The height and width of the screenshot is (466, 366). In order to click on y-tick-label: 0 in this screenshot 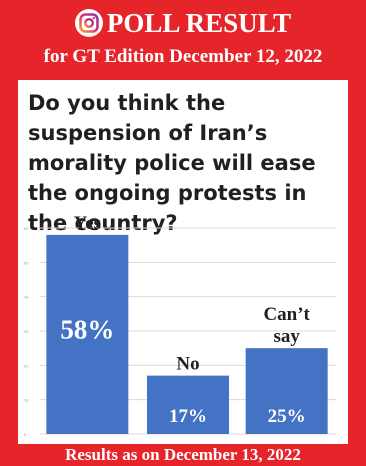, I will do `click(25, 434)`.